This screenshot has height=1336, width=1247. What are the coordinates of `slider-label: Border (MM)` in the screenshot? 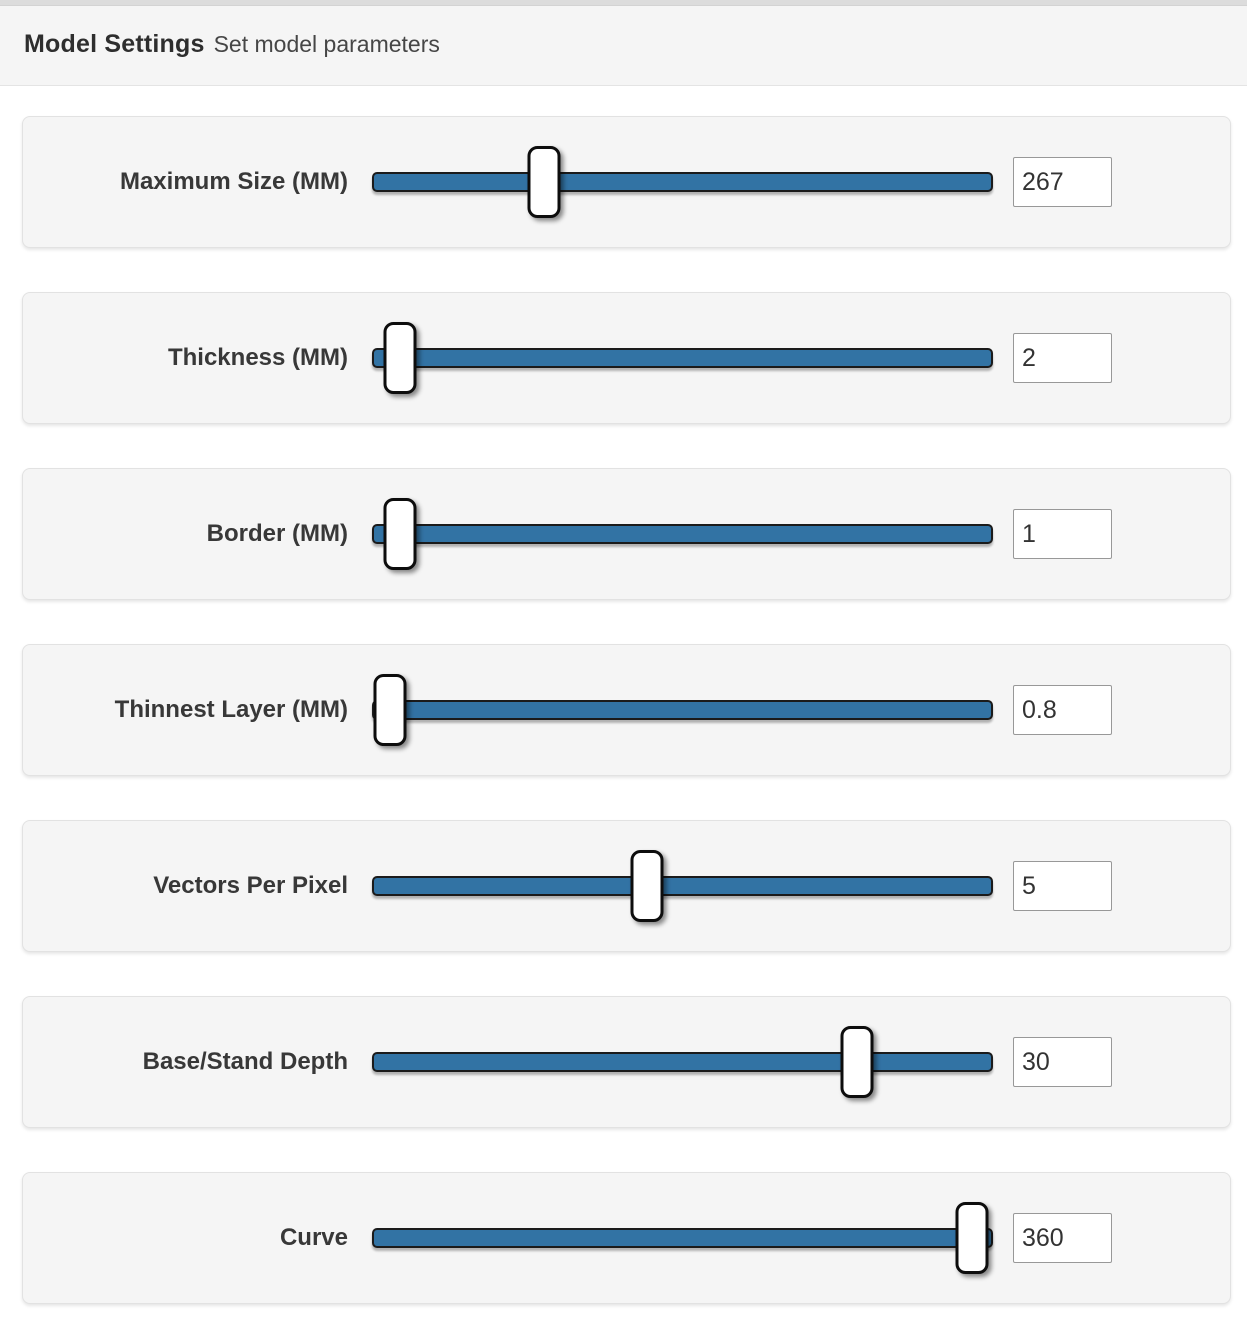 It's located at (277, 533).